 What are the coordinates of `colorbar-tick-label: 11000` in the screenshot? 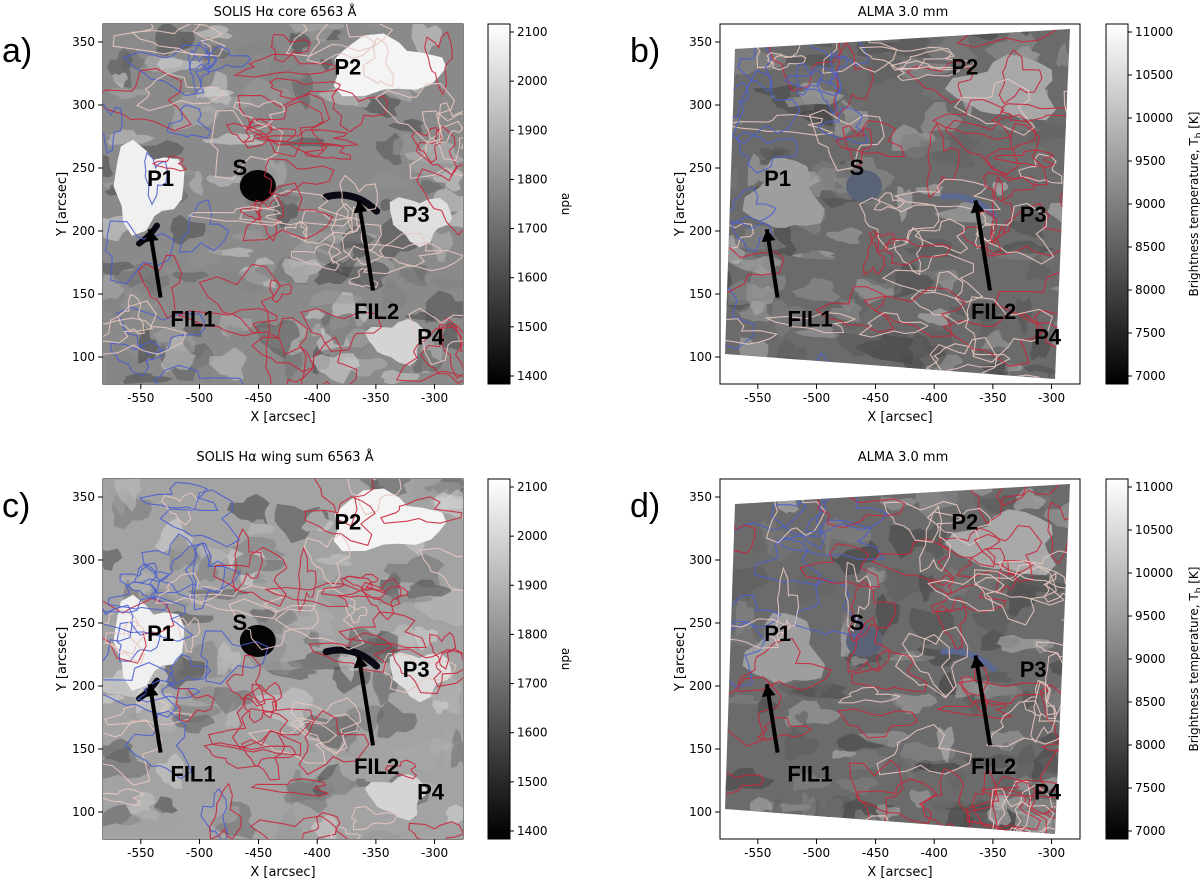 It's located at (1154, 487).